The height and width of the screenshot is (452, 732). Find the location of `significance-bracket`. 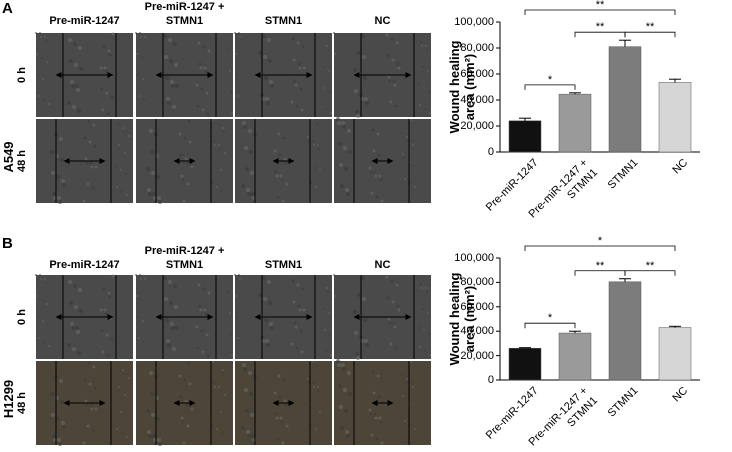

significance-bracket is located at coordinates (600, 12).